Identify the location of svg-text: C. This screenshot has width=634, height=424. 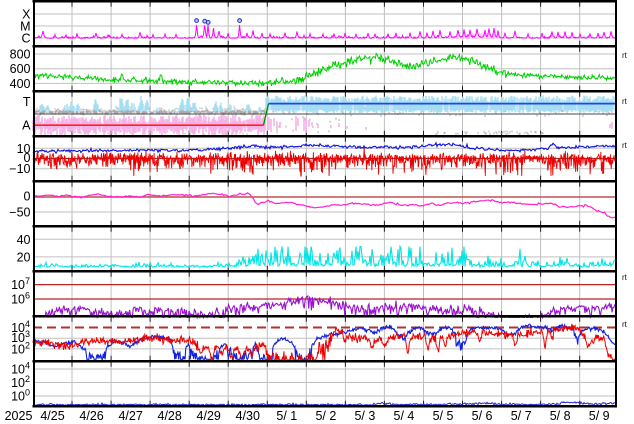
(25, 39).